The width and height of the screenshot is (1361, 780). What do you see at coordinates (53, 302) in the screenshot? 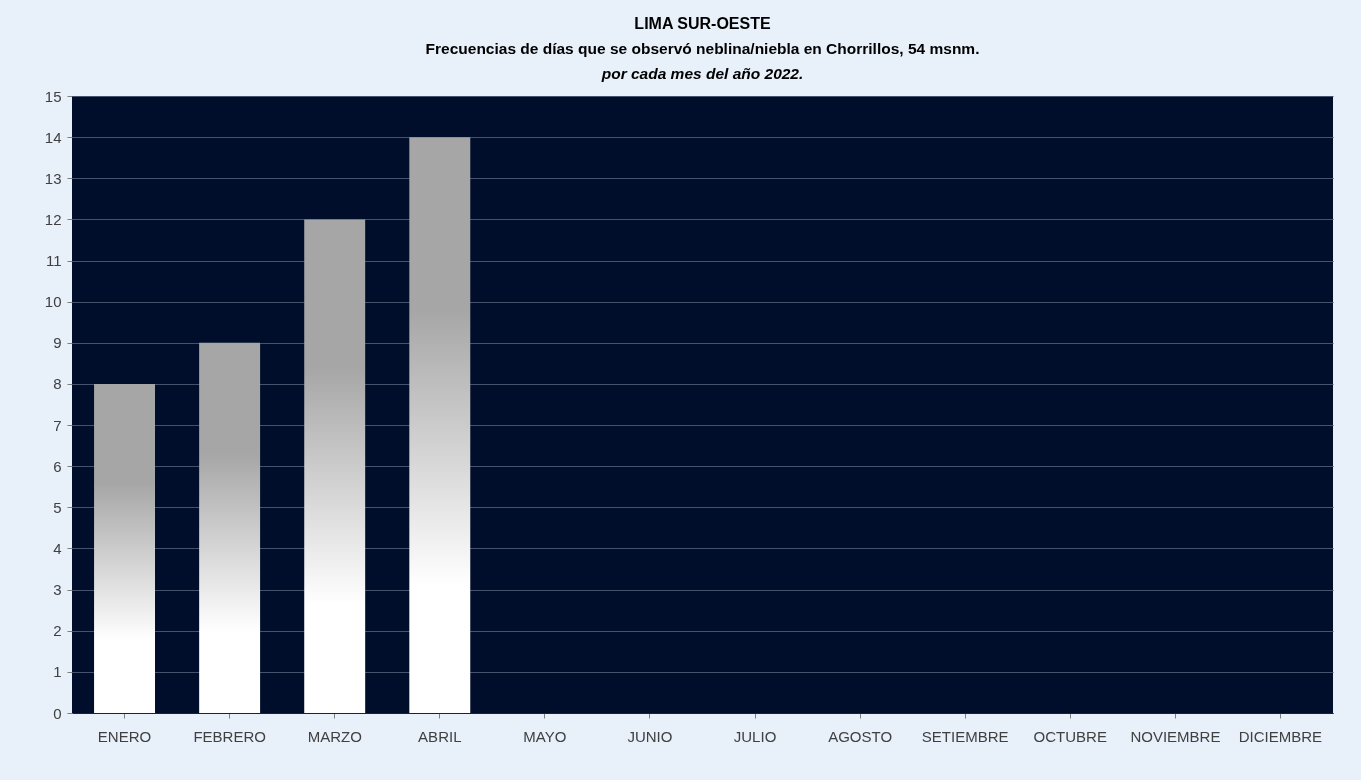
I see `y-tick-label: 10` at bounding box center [53, 302].